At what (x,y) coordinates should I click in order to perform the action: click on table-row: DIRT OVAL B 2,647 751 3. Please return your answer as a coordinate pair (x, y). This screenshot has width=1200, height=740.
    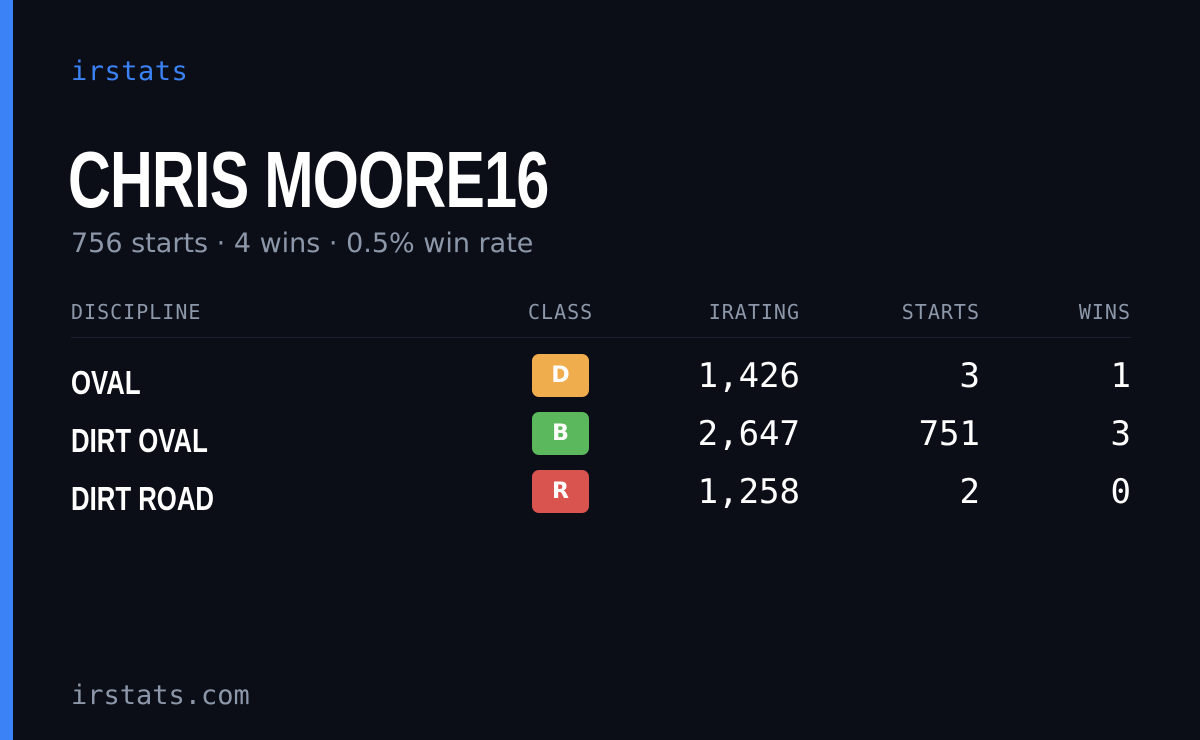
    Looking at the image, I should click on (601, 439).